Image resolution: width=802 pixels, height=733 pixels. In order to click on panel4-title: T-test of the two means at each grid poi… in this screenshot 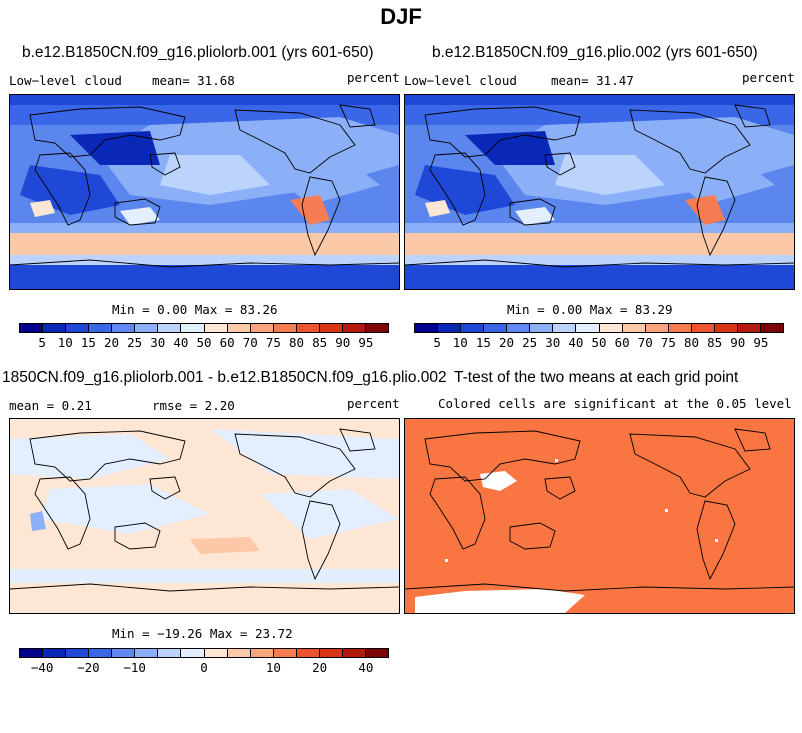, I will do `click(596, 377)`.